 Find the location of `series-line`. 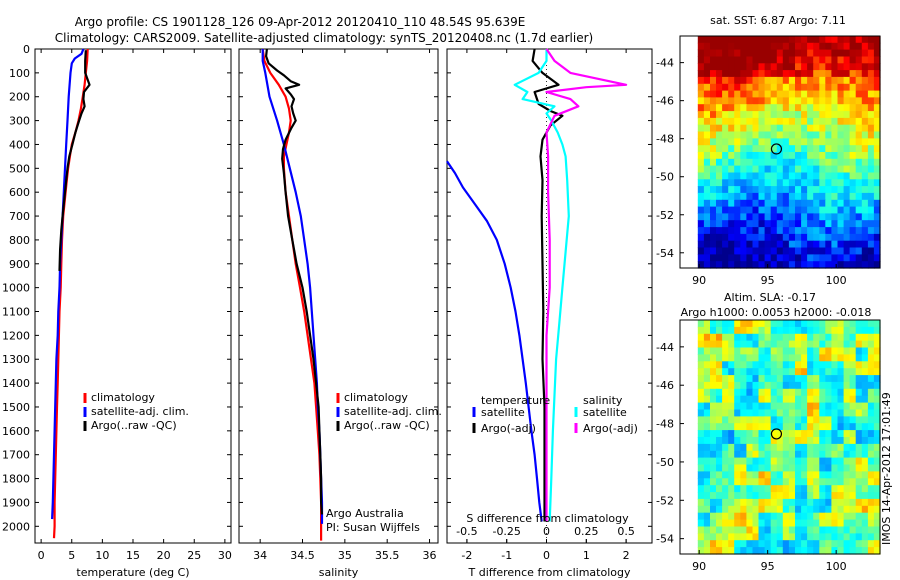

series-line is located at coordinates (294, 281).